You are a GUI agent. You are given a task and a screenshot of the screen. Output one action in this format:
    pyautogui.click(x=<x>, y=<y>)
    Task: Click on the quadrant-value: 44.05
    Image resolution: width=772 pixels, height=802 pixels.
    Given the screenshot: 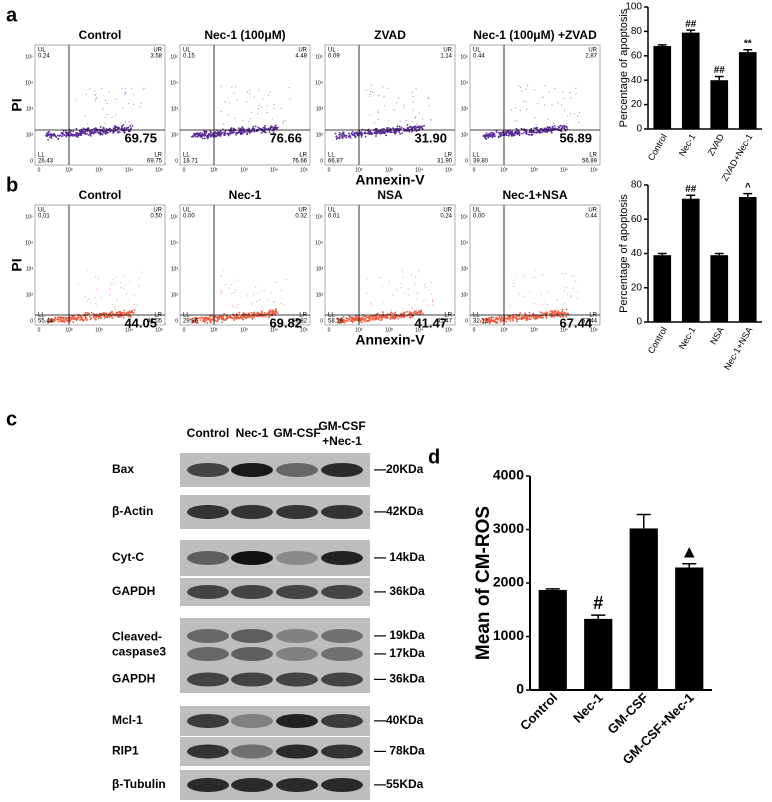 What is the action you would take?
    pyautogui.click(x=155, y=322)
    